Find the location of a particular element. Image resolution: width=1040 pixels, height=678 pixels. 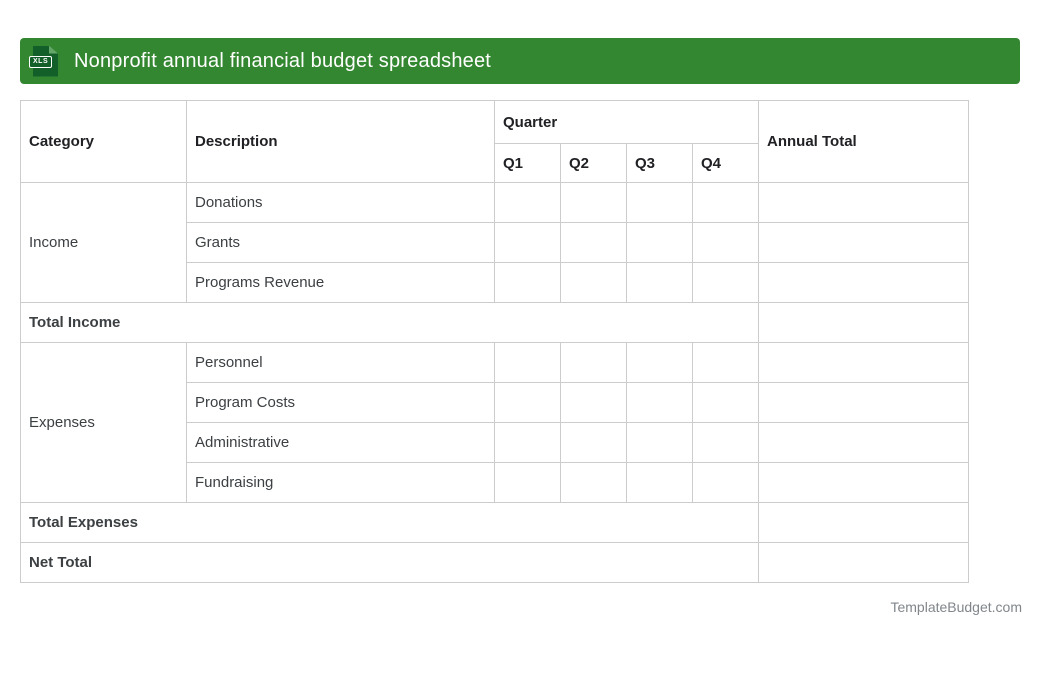

col-header-q1: Q1 is located at coordinates (527, 163).